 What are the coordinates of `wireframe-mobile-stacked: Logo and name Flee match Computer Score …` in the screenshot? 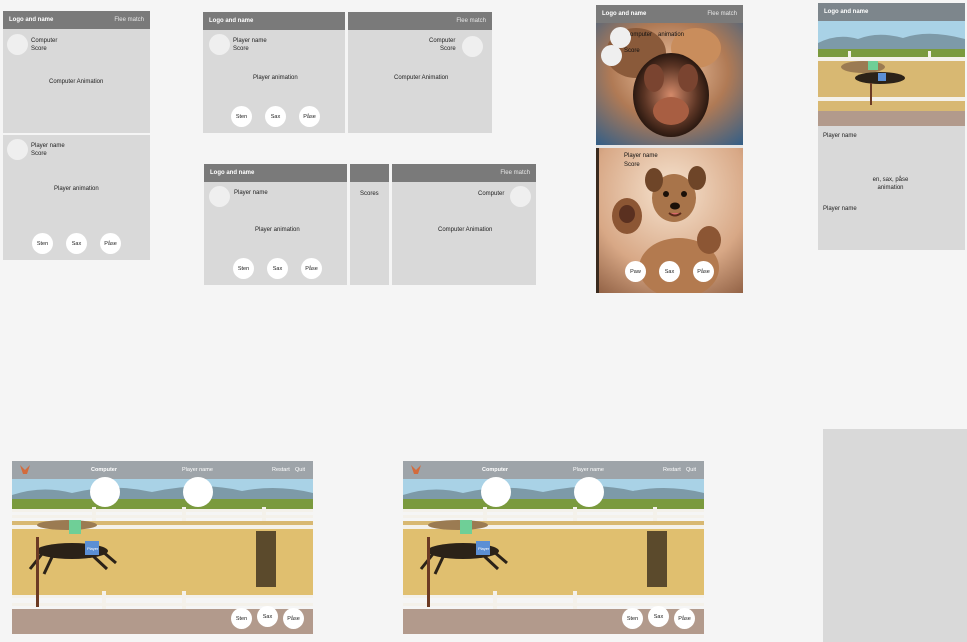 It's located at (76, 135).